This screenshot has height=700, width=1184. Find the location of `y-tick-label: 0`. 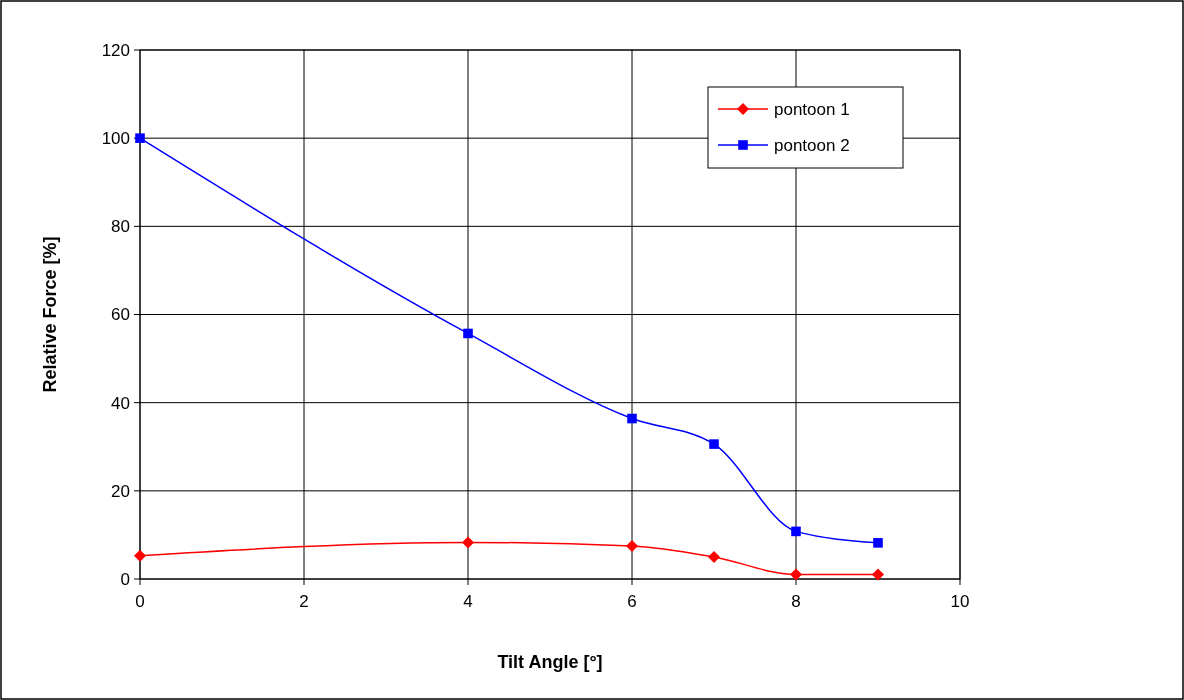

y-tick-label: 0 is located at coordinates (125, 579).